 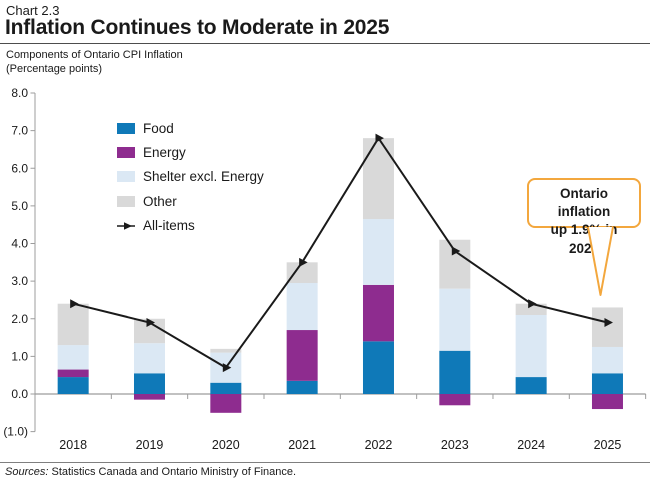 I want to click on bar-segment-energy-2023, so click(x=455, y=400).